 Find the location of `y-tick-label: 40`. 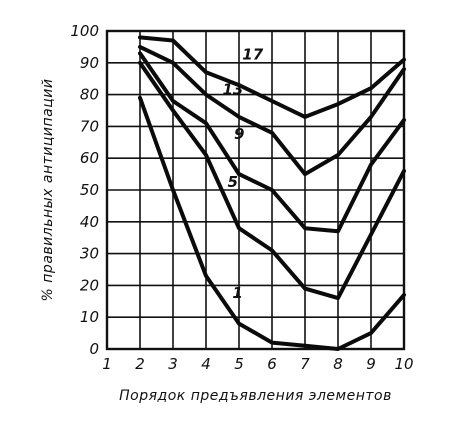

y-tick-label: 40 is located at coordinates (89, 222).